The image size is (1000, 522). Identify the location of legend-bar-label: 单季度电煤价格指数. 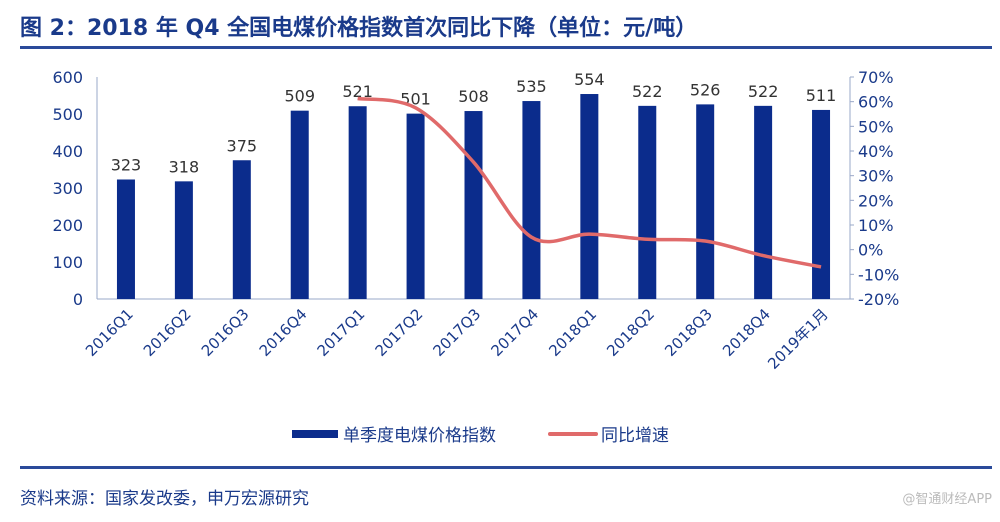
(419, 436).